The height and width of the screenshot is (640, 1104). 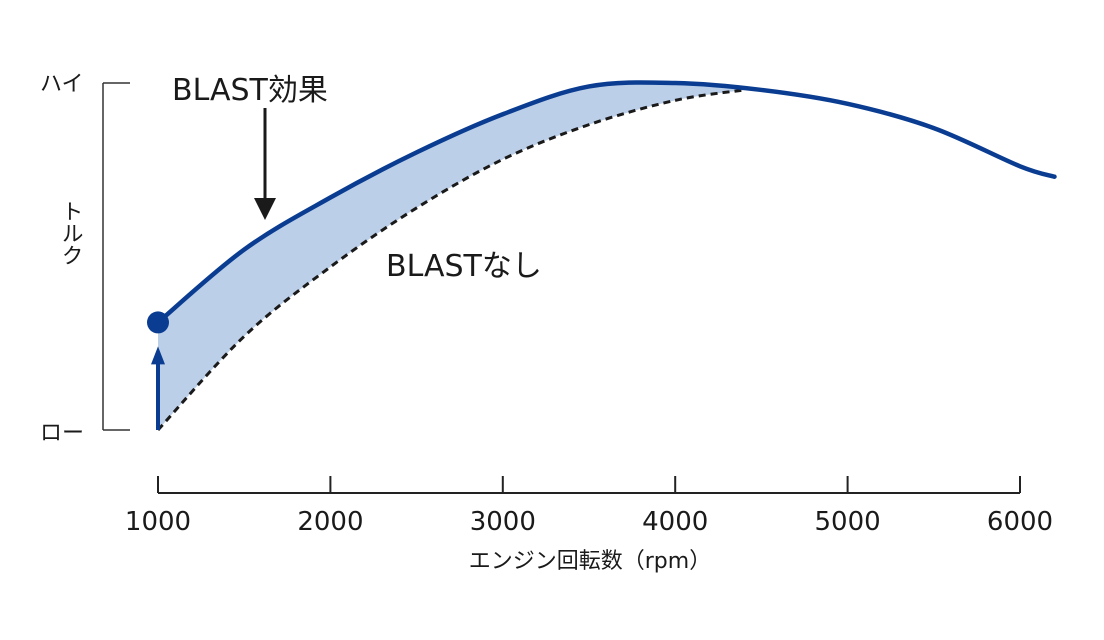 I want to click on y-axis-label: トルク, so click(x=70, y=233).